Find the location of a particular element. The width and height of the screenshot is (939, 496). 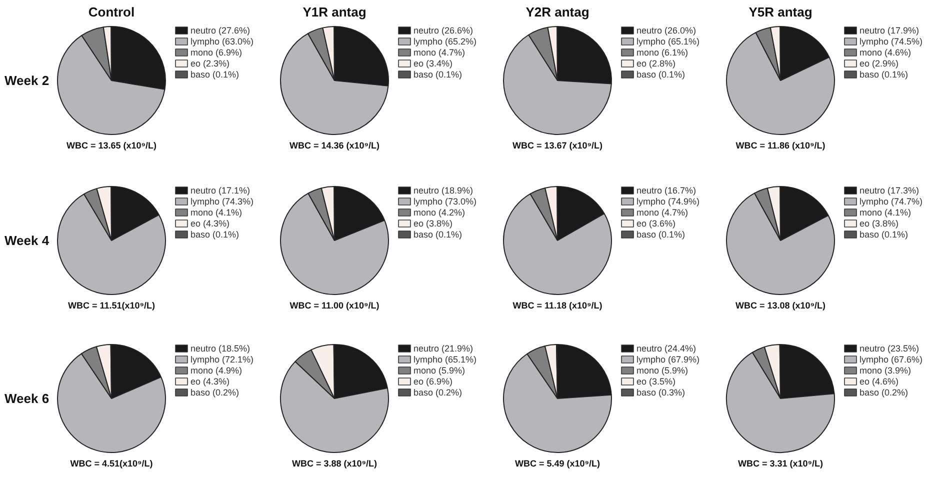

legend-label: eo (3.6%) is located at coordinates (656, 223).